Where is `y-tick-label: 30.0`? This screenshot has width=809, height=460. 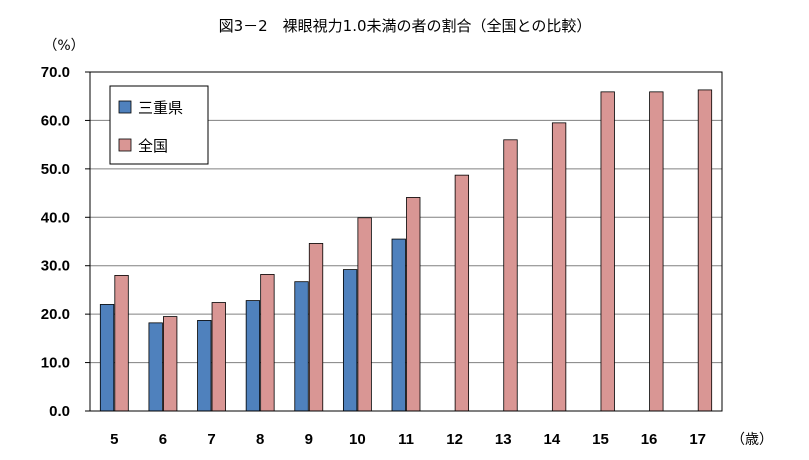 y-tick-label: 30.0 is located at coordinates (55, 266).